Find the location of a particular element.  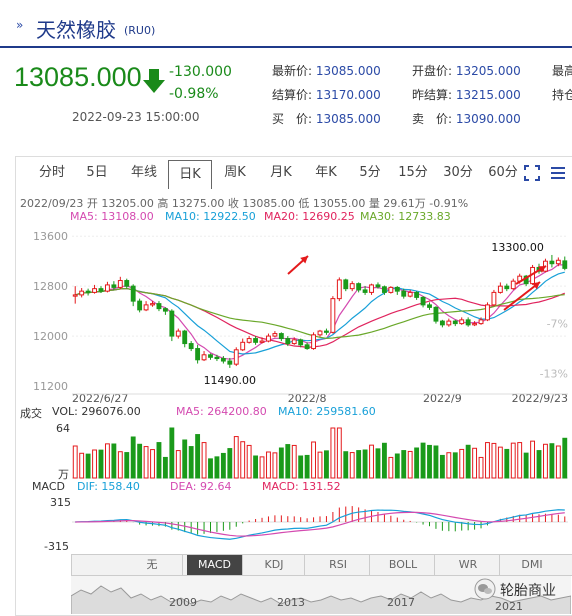

tab-60min: 60分 is located at coordinates (503, 172).